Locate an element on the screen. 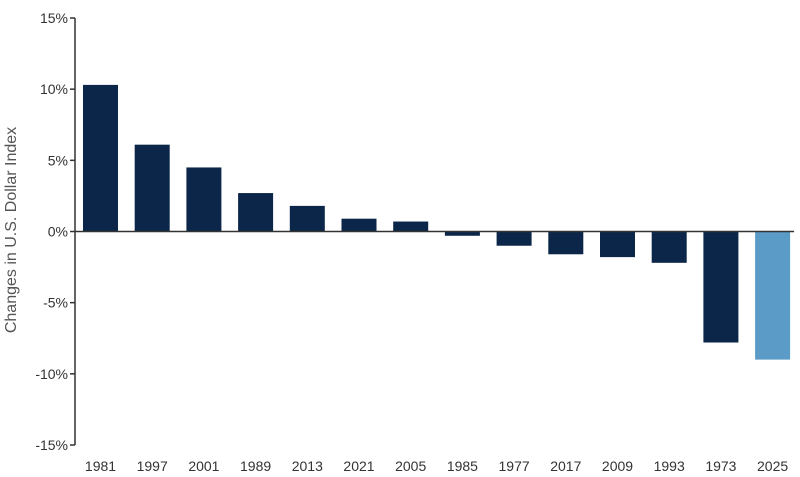  y-tick-label: 10% is located at coordinates (54, 89).